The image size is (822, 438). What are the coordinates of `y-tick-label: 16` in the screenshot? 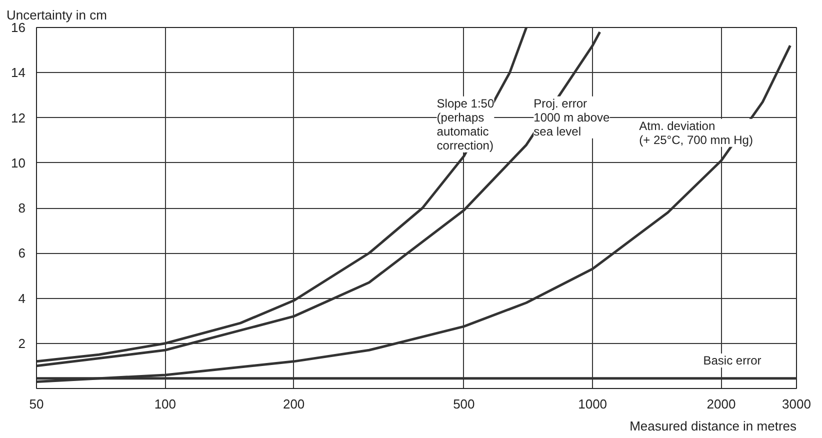 It's located at (18, 27).